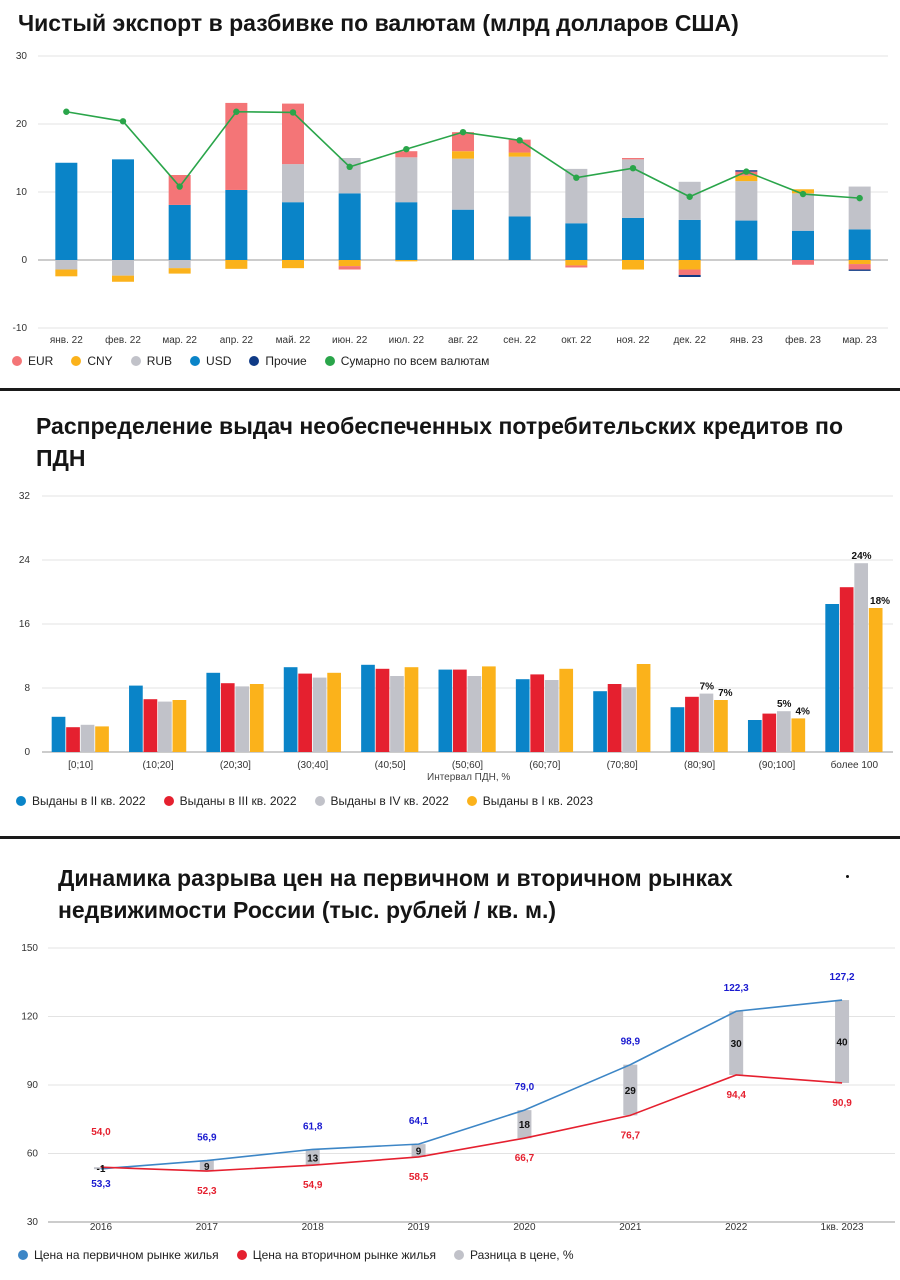 The image size is (900, 1280). What do you see at coordinates (746, 340) in the screenshot?
I see `x-tick-label: янв. 23` at bounding box center [746, 340].